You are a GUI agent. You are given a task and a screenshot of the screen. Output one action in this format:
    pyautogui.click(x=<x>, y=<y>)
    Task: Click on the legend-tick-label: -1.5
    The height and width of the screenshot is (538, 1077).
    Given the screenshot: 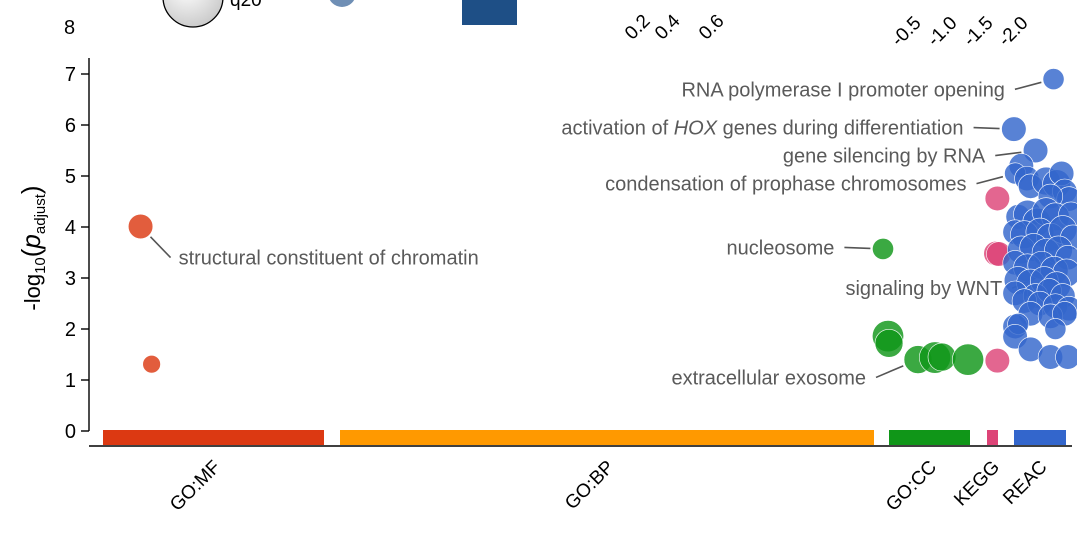 What is the action you would take?
    pyautogui.click(x=979, y=32)
    